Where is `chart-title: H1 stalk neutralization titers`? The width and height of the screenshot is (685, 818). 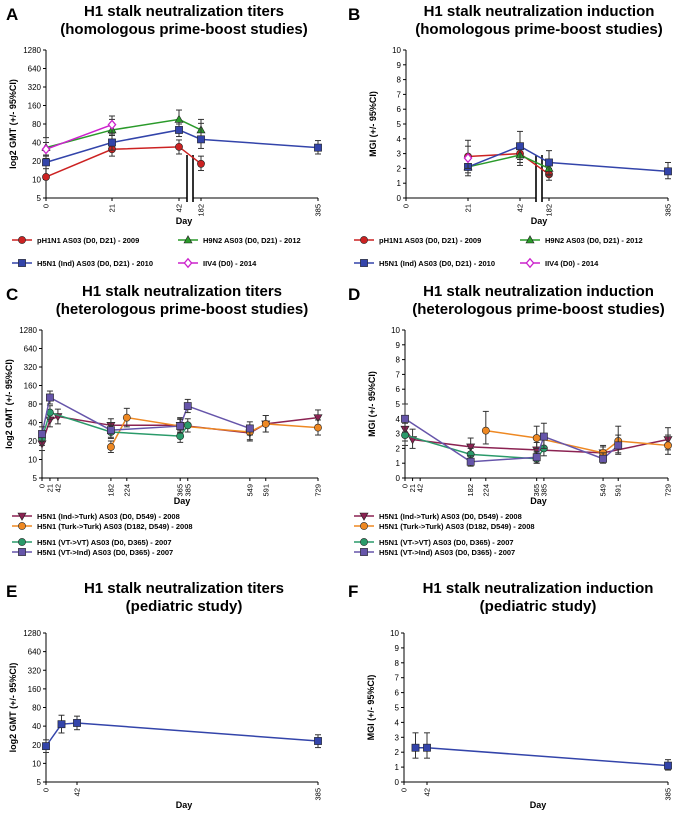 chart-title: H1 stalk neutralization titers is located at coordinates (184, 11).